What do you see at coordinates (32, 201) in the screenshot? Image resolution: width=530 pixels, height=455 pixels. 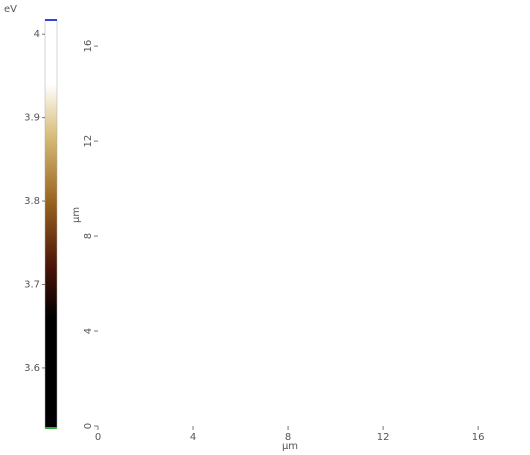 I see `colorbar-tick-label: 3.8` at bounding box center [32, 201].